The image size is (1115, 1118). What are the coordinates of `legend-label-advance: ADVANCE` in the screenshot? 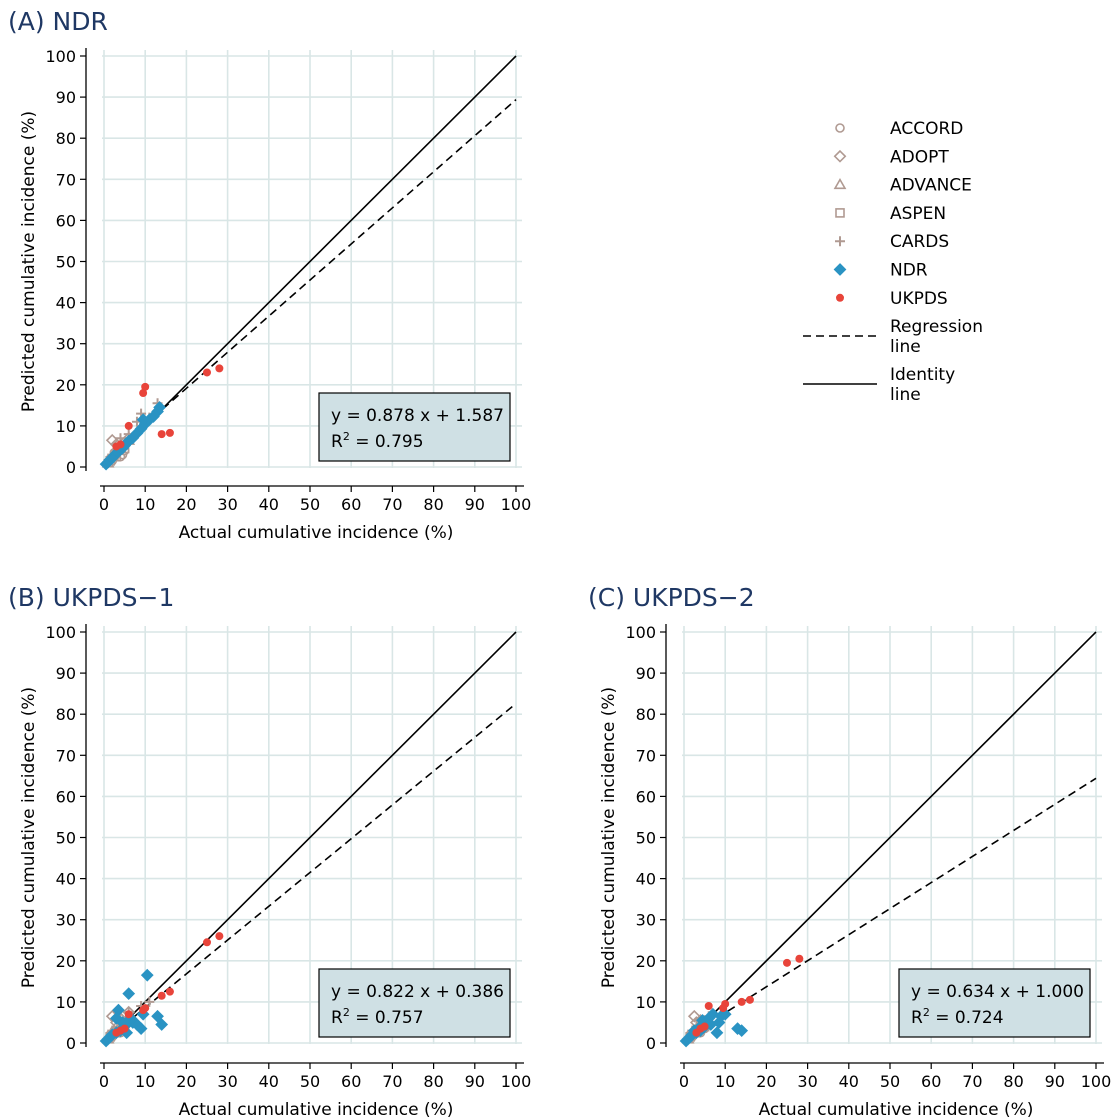 It's located at (931, 186).